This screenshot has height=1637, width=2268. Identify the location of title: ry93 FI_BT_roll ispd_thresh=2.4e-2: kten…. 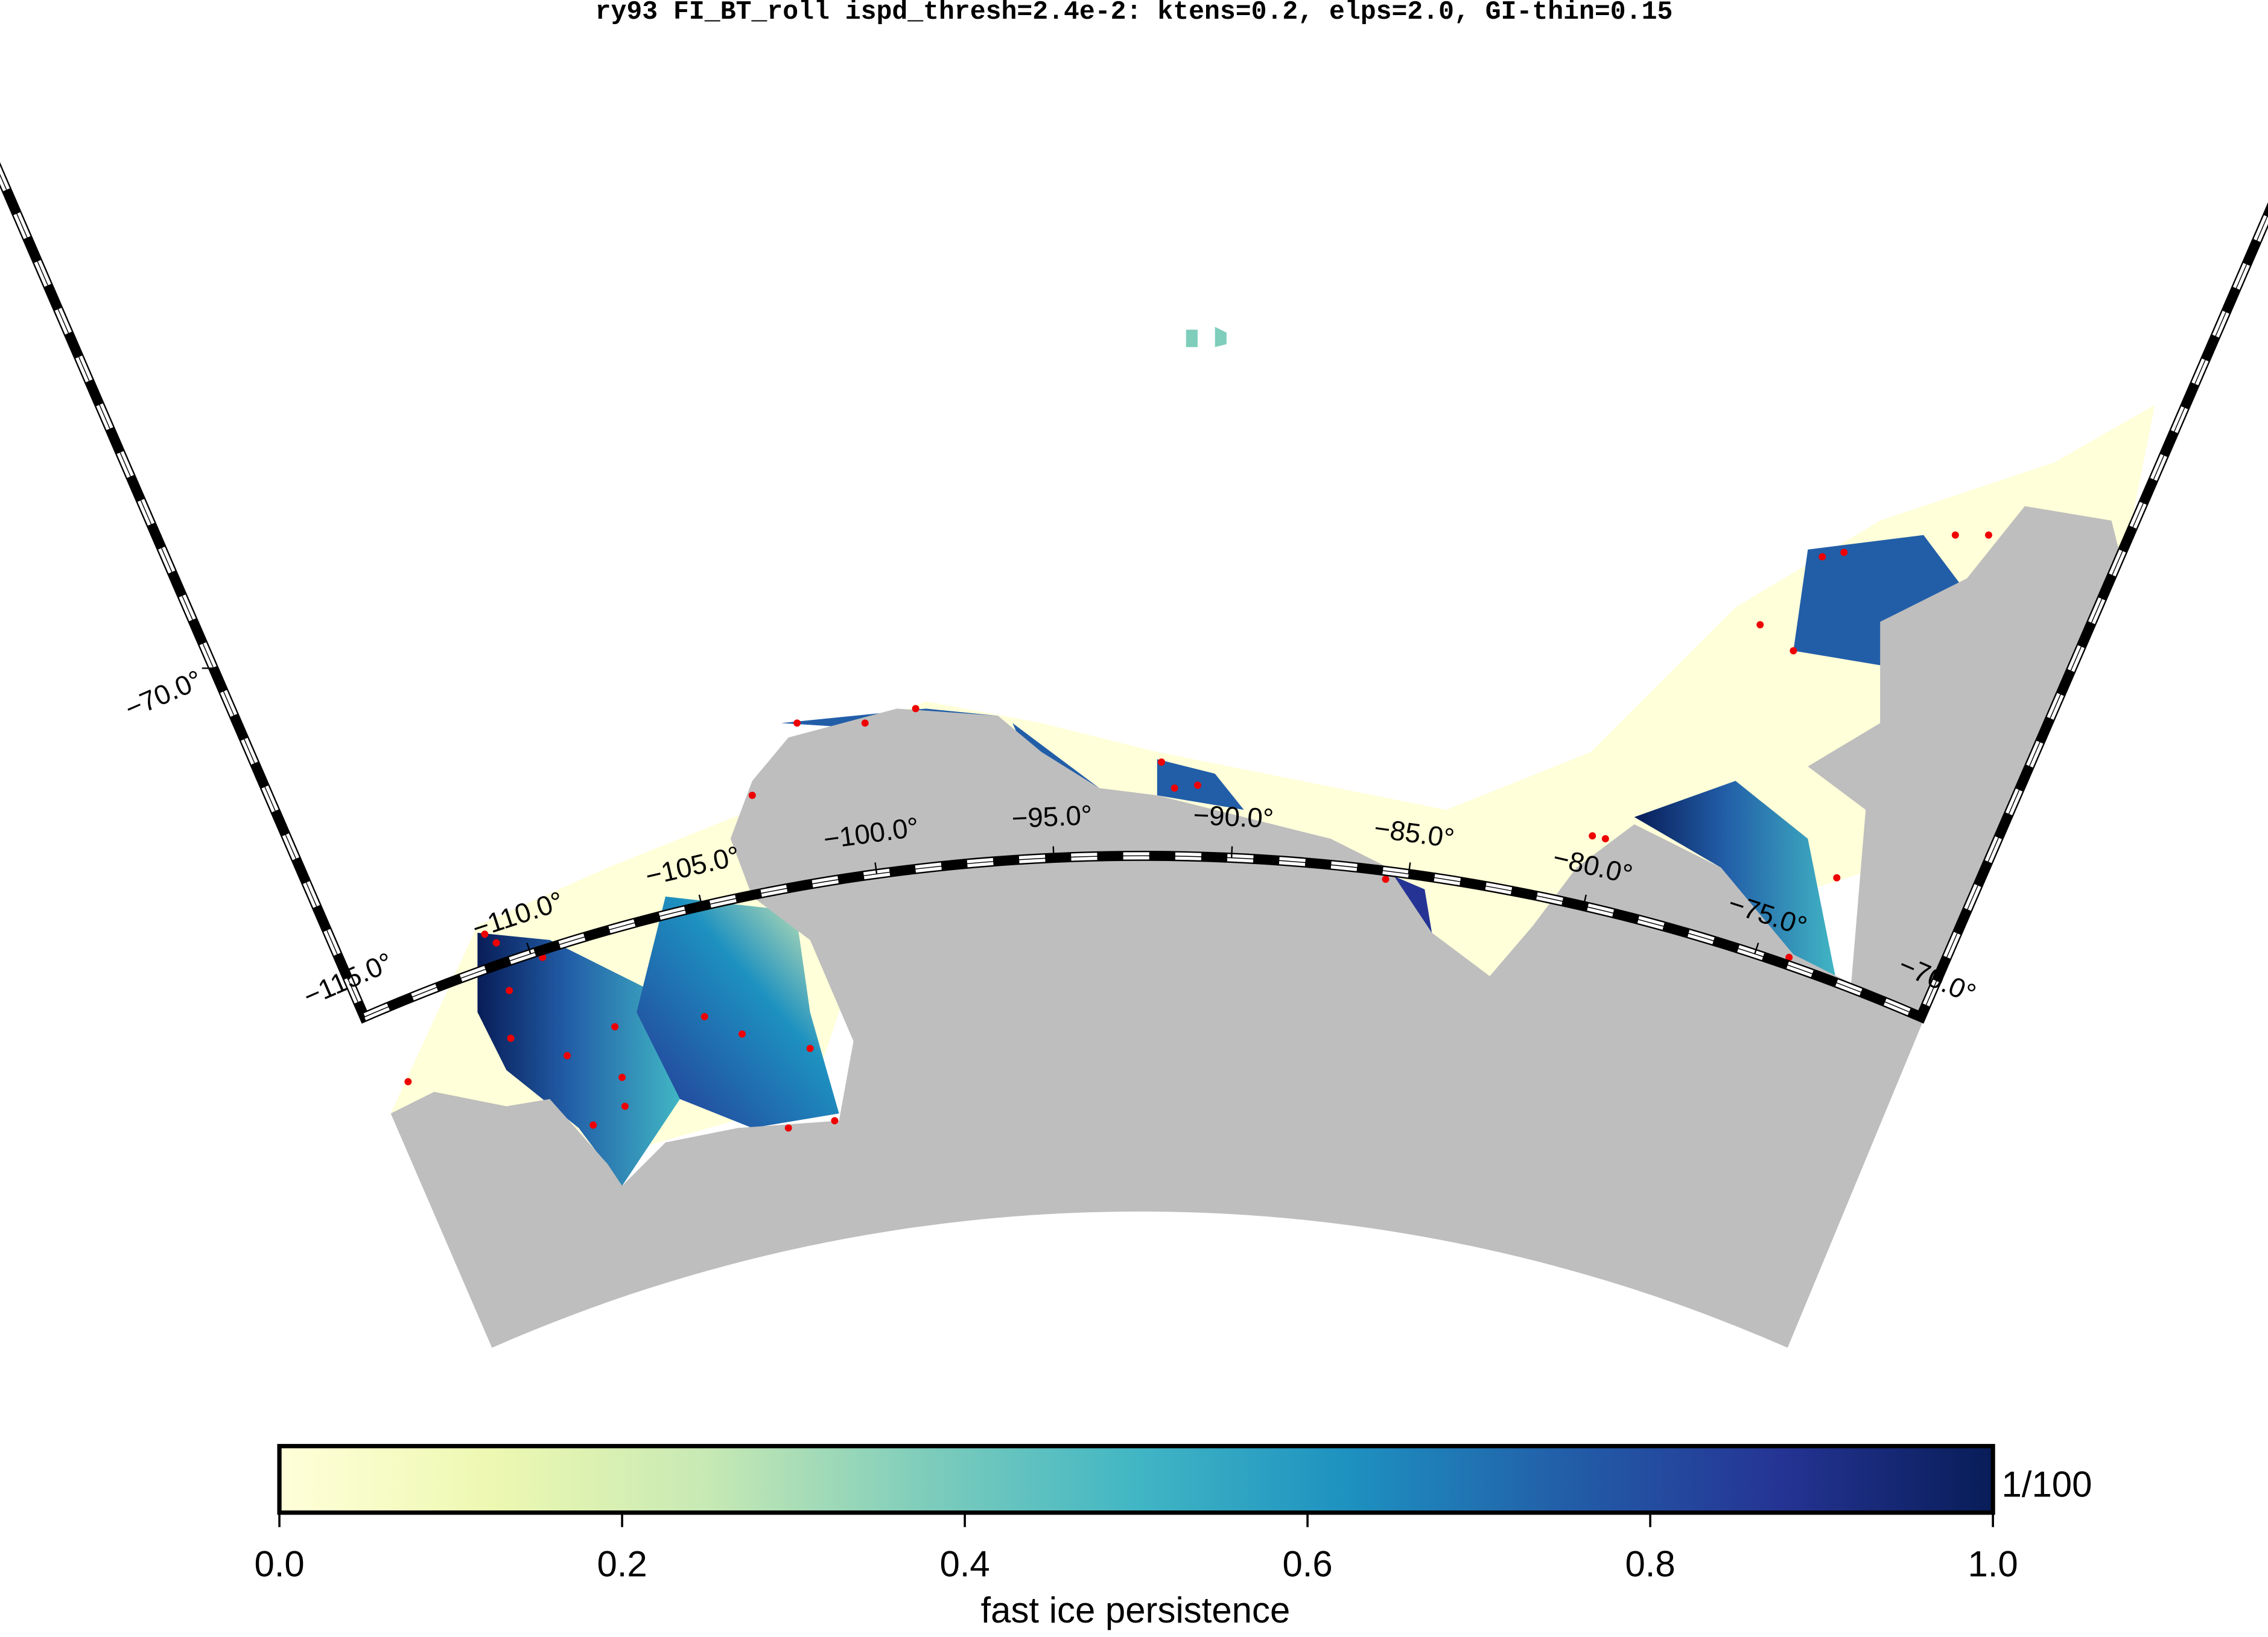
(1134, 13).